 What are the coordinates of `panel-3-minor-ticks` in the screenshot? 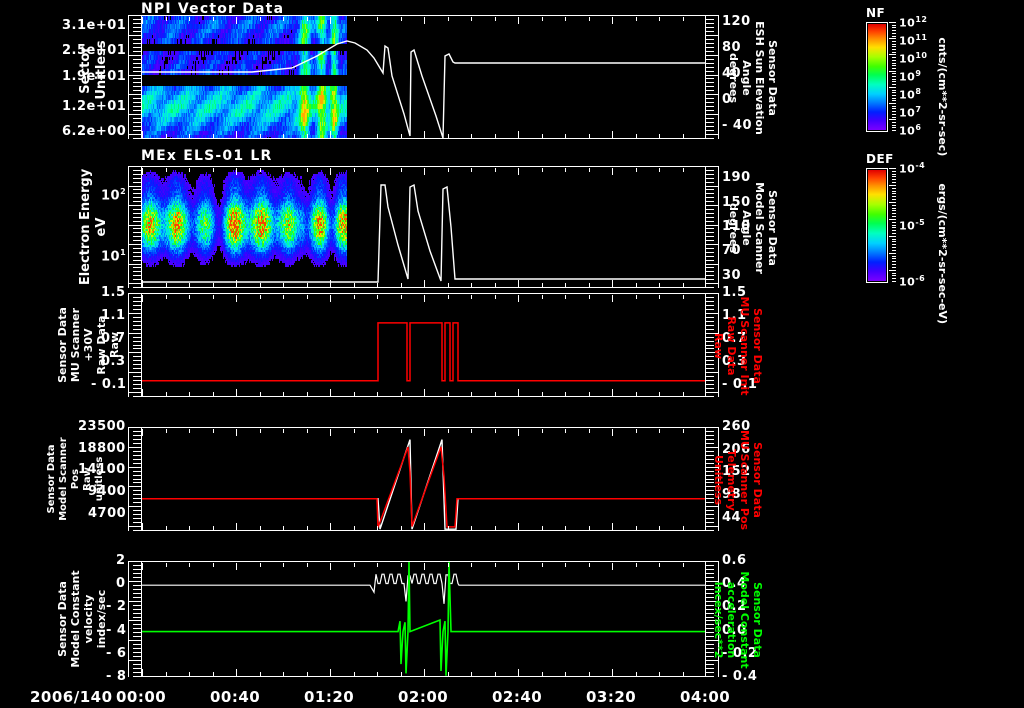 It's located at (134, 345).